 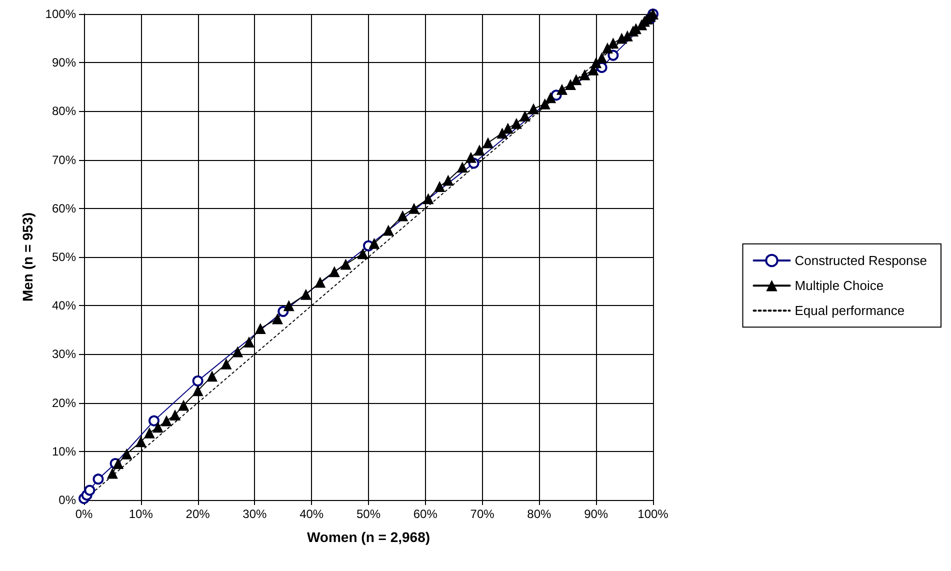 I want to click on legend-label: Multiple Choice, so click(x=839, y=286).